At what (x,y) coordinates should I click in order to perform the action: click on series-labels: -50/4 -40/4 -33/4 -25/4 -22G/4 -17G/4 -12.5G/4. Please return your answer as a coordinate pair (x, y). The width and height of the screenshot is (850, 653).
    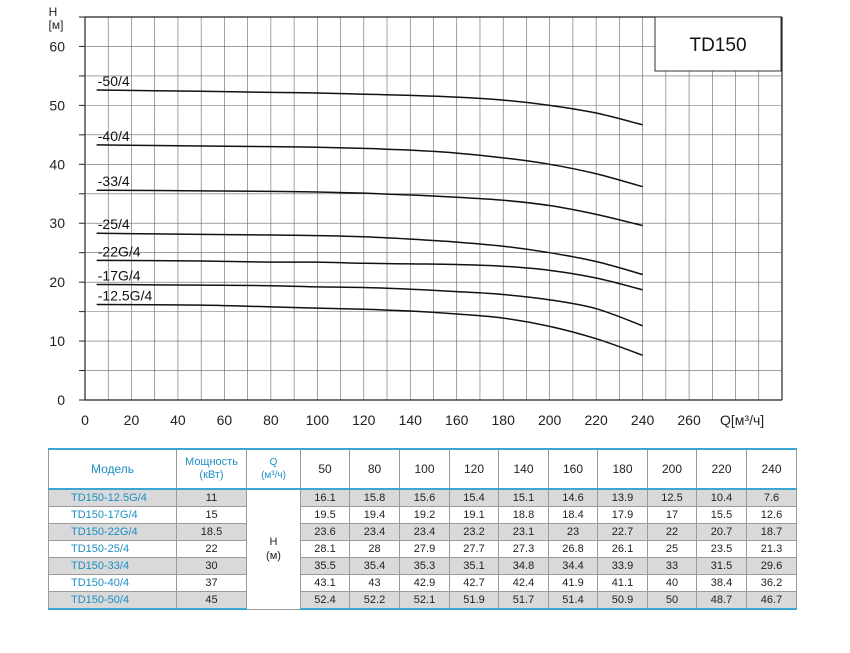
    Looking at the image, I should click on (125, 188).